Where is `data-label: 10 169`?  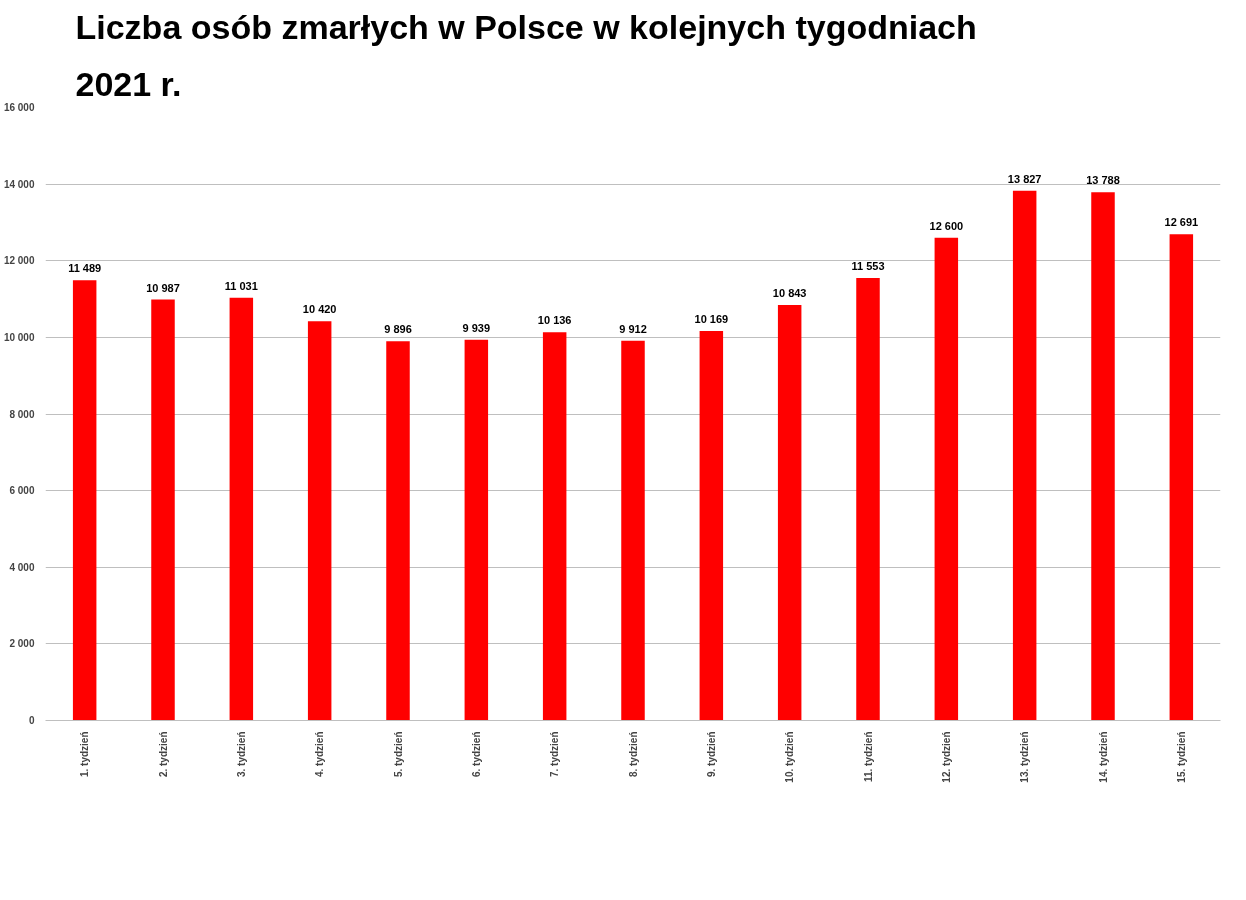 data-label: 10 169 is located at coordinates (711, 318).